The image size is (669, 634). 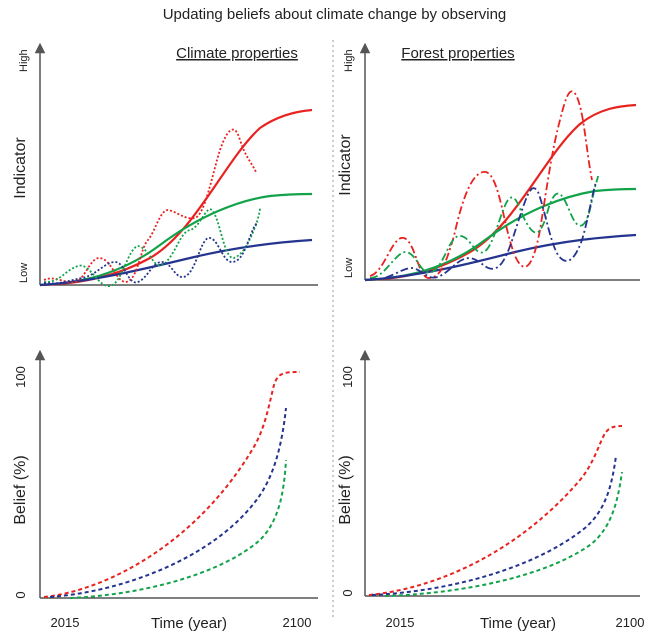 I want to click on panel-heading: Forest properties, so click(x=457, y=53).